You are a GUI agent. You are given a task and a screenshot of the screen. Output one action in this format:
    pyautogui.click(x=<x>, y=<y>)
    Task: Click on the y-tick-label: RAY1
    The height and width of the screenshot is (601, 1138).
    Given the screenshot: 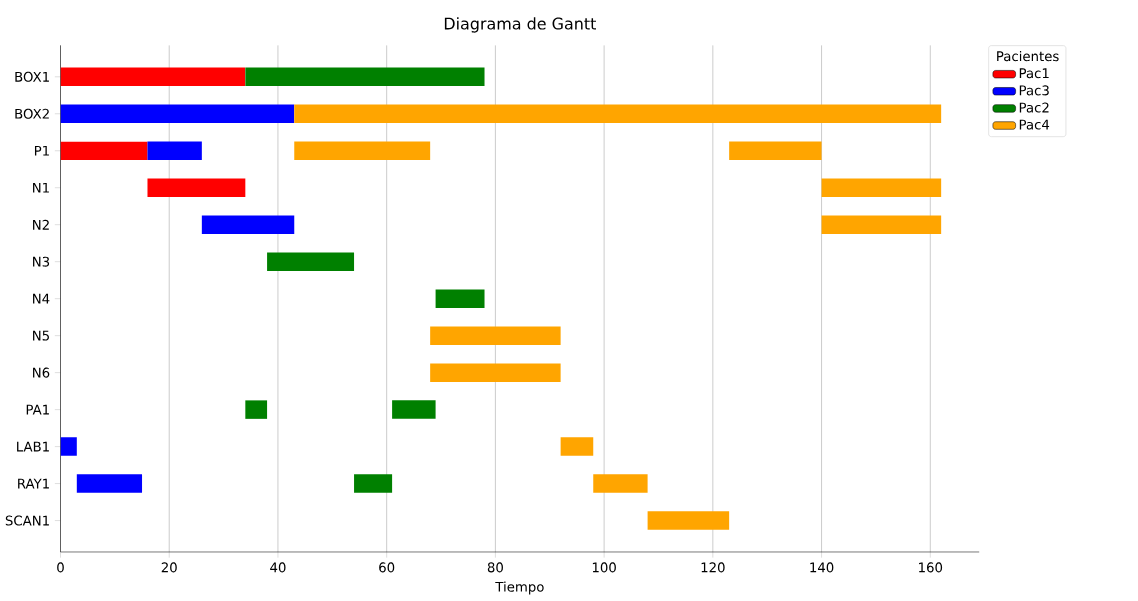 What is the action you would take?
    pyautogui.click(x=33, y=483)
    